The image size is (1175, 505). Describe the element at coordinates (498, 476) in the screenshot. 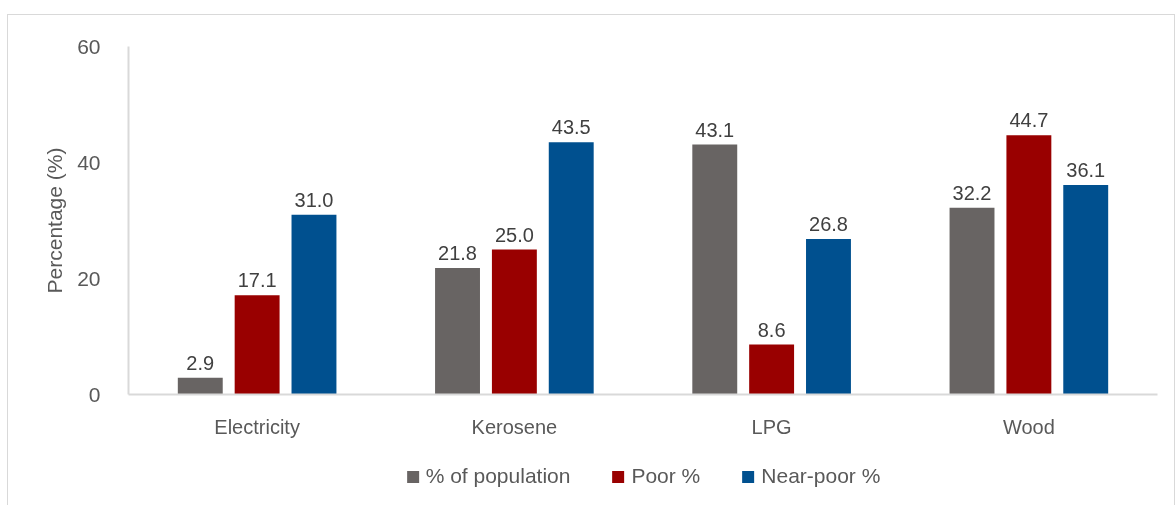

I see `legend-label: % of population` at that location.